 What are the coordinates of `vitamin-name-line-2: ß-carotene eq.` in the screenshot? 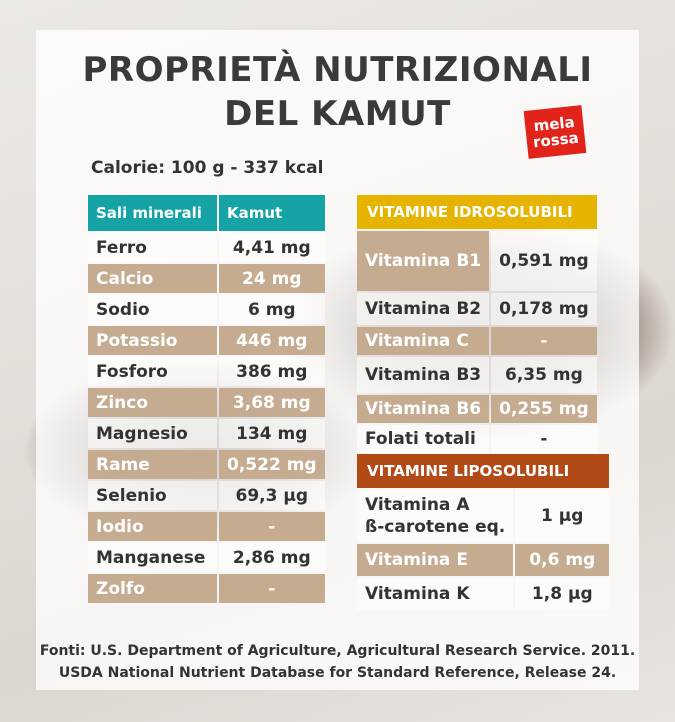 It's located at (435, 527).